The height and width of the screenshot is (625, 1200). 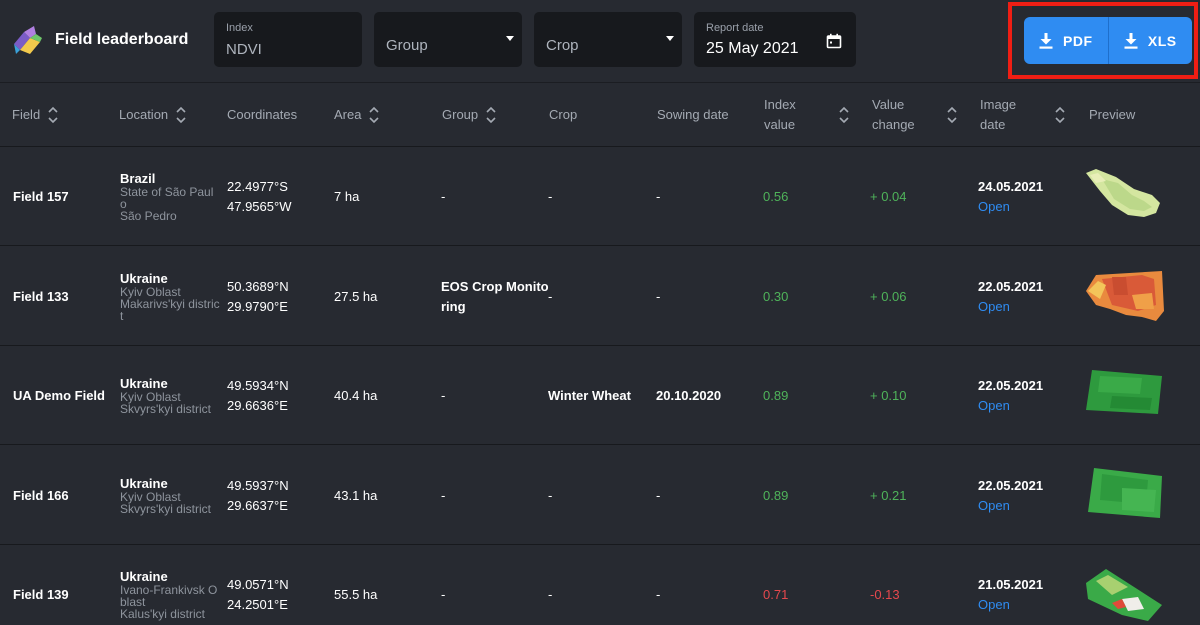 What do you see at coordinates (138, 178) in the screenshot?
I see `location-country: Brazil` at bounding box center [138, 178].